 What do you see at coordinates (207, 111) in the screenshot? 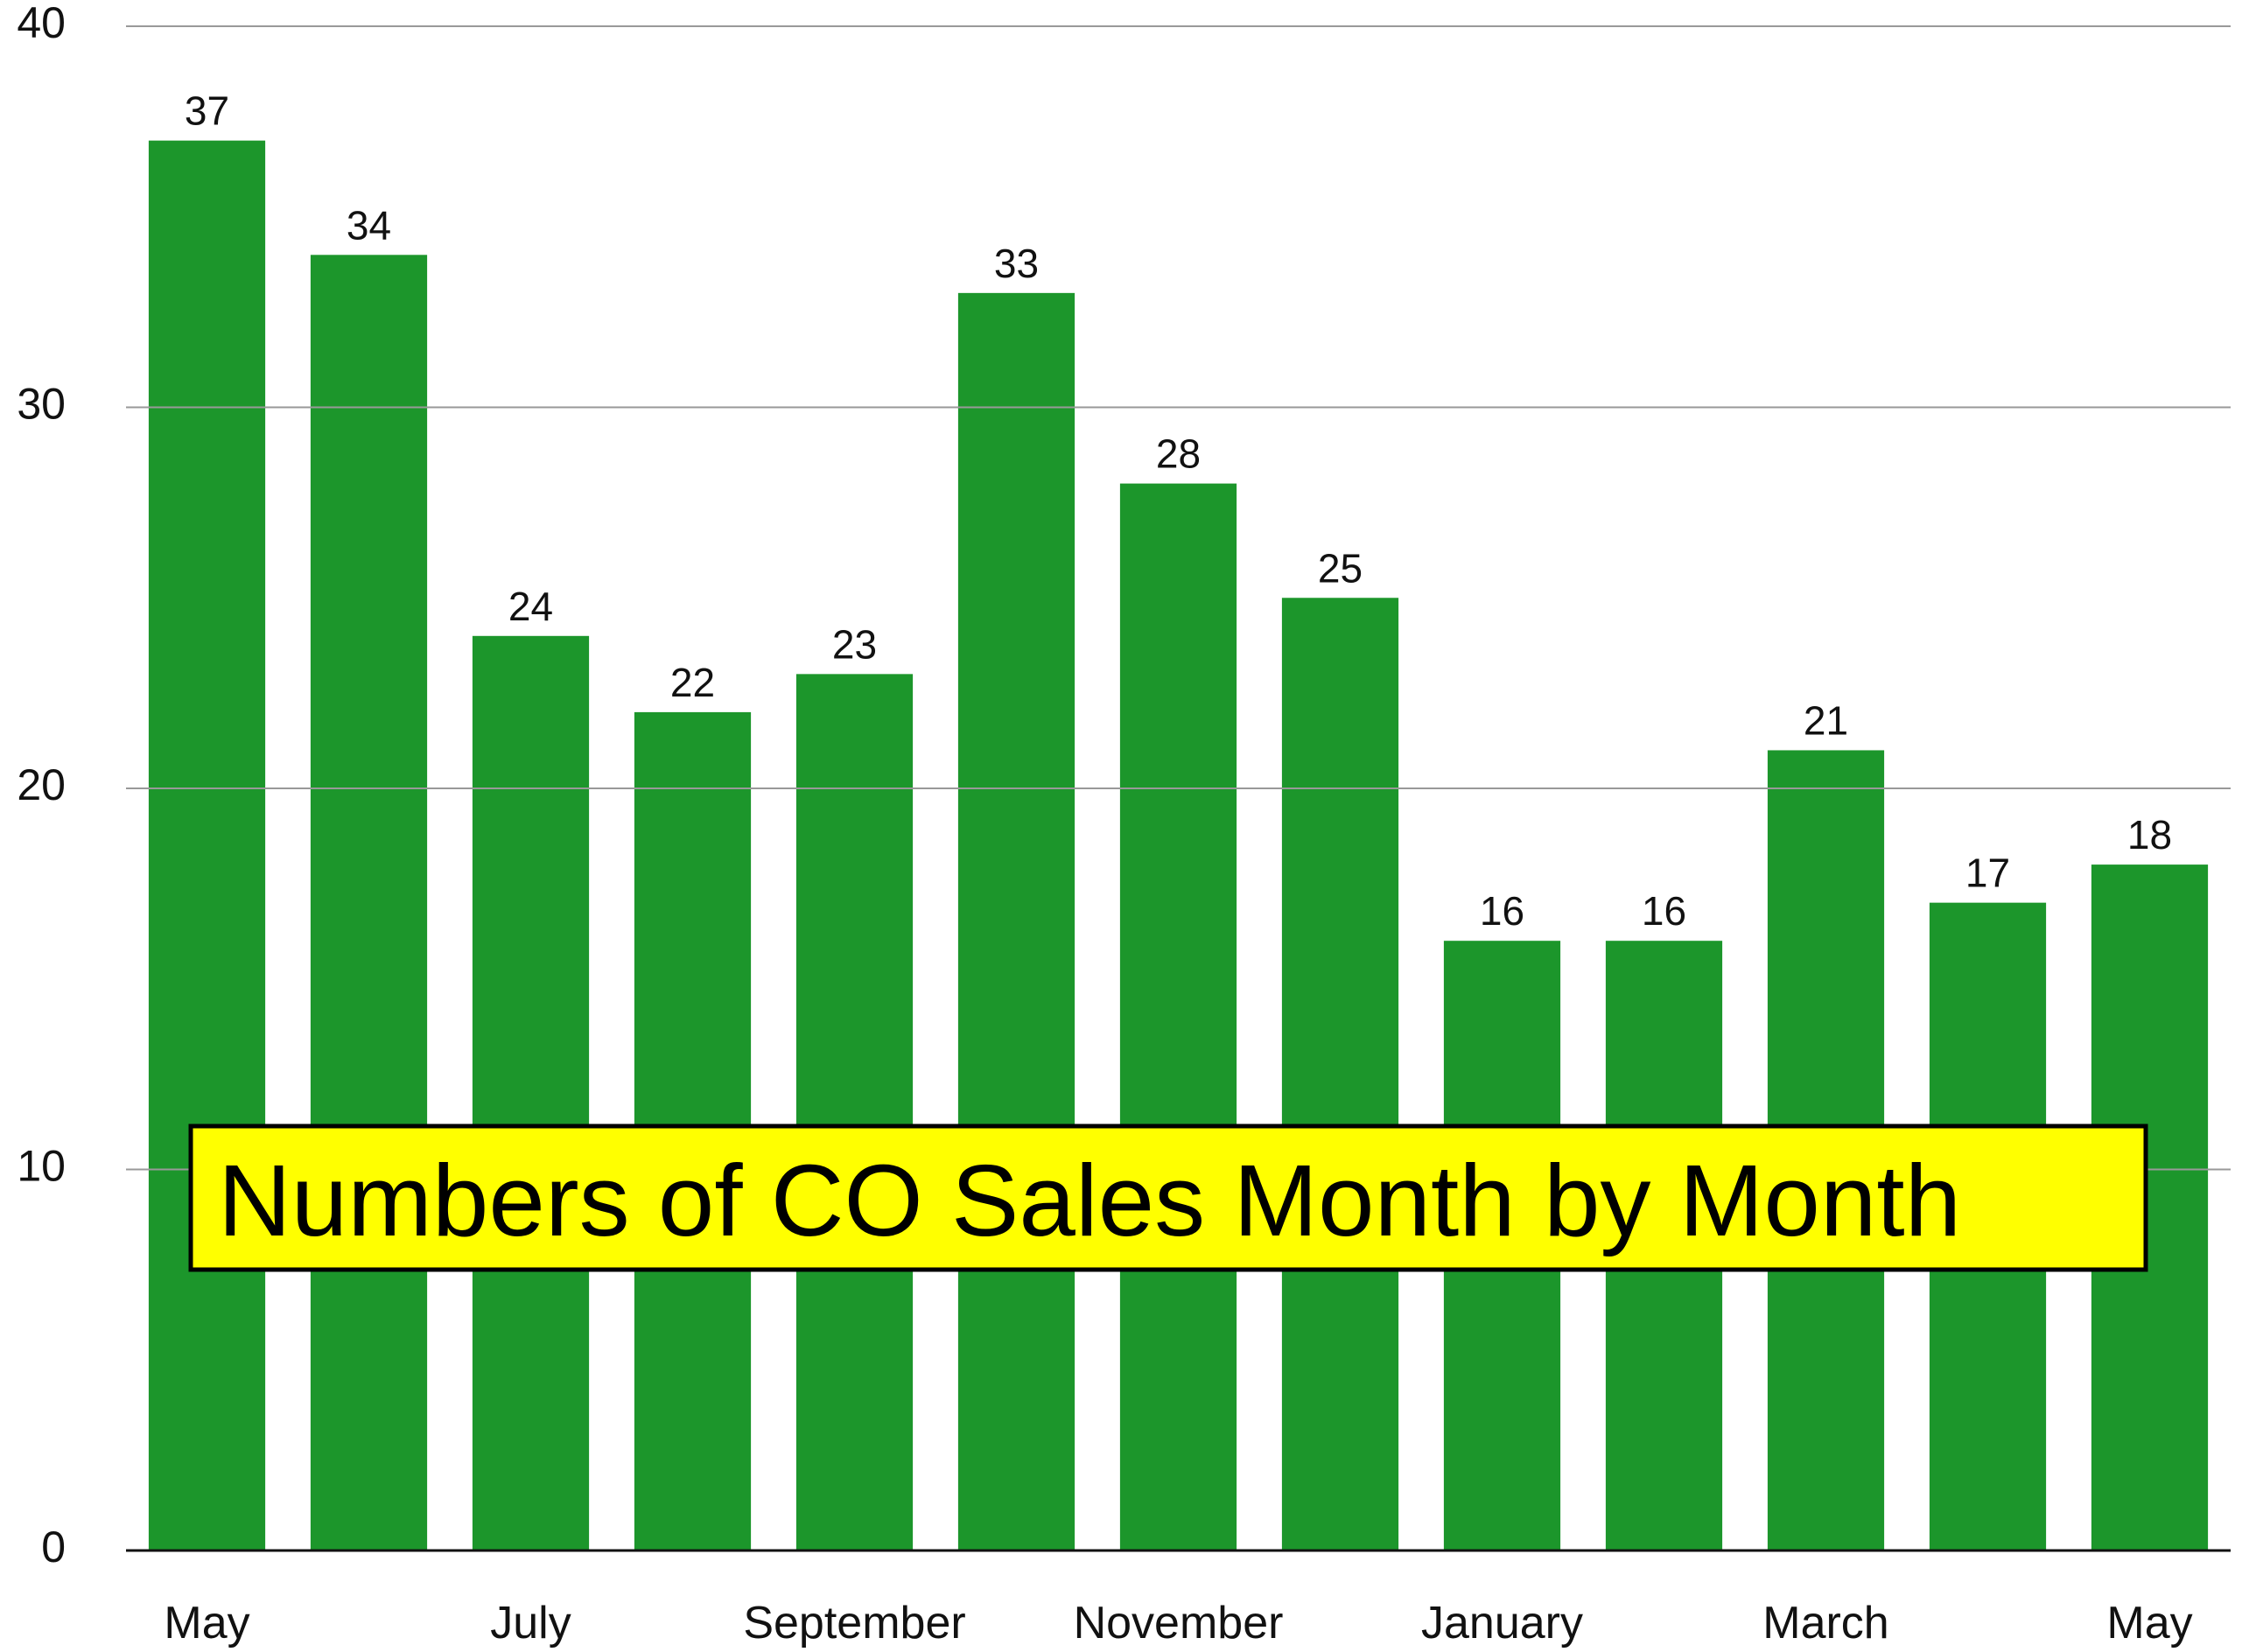
I see `value-label: 37` at bounding box center [207, 111].